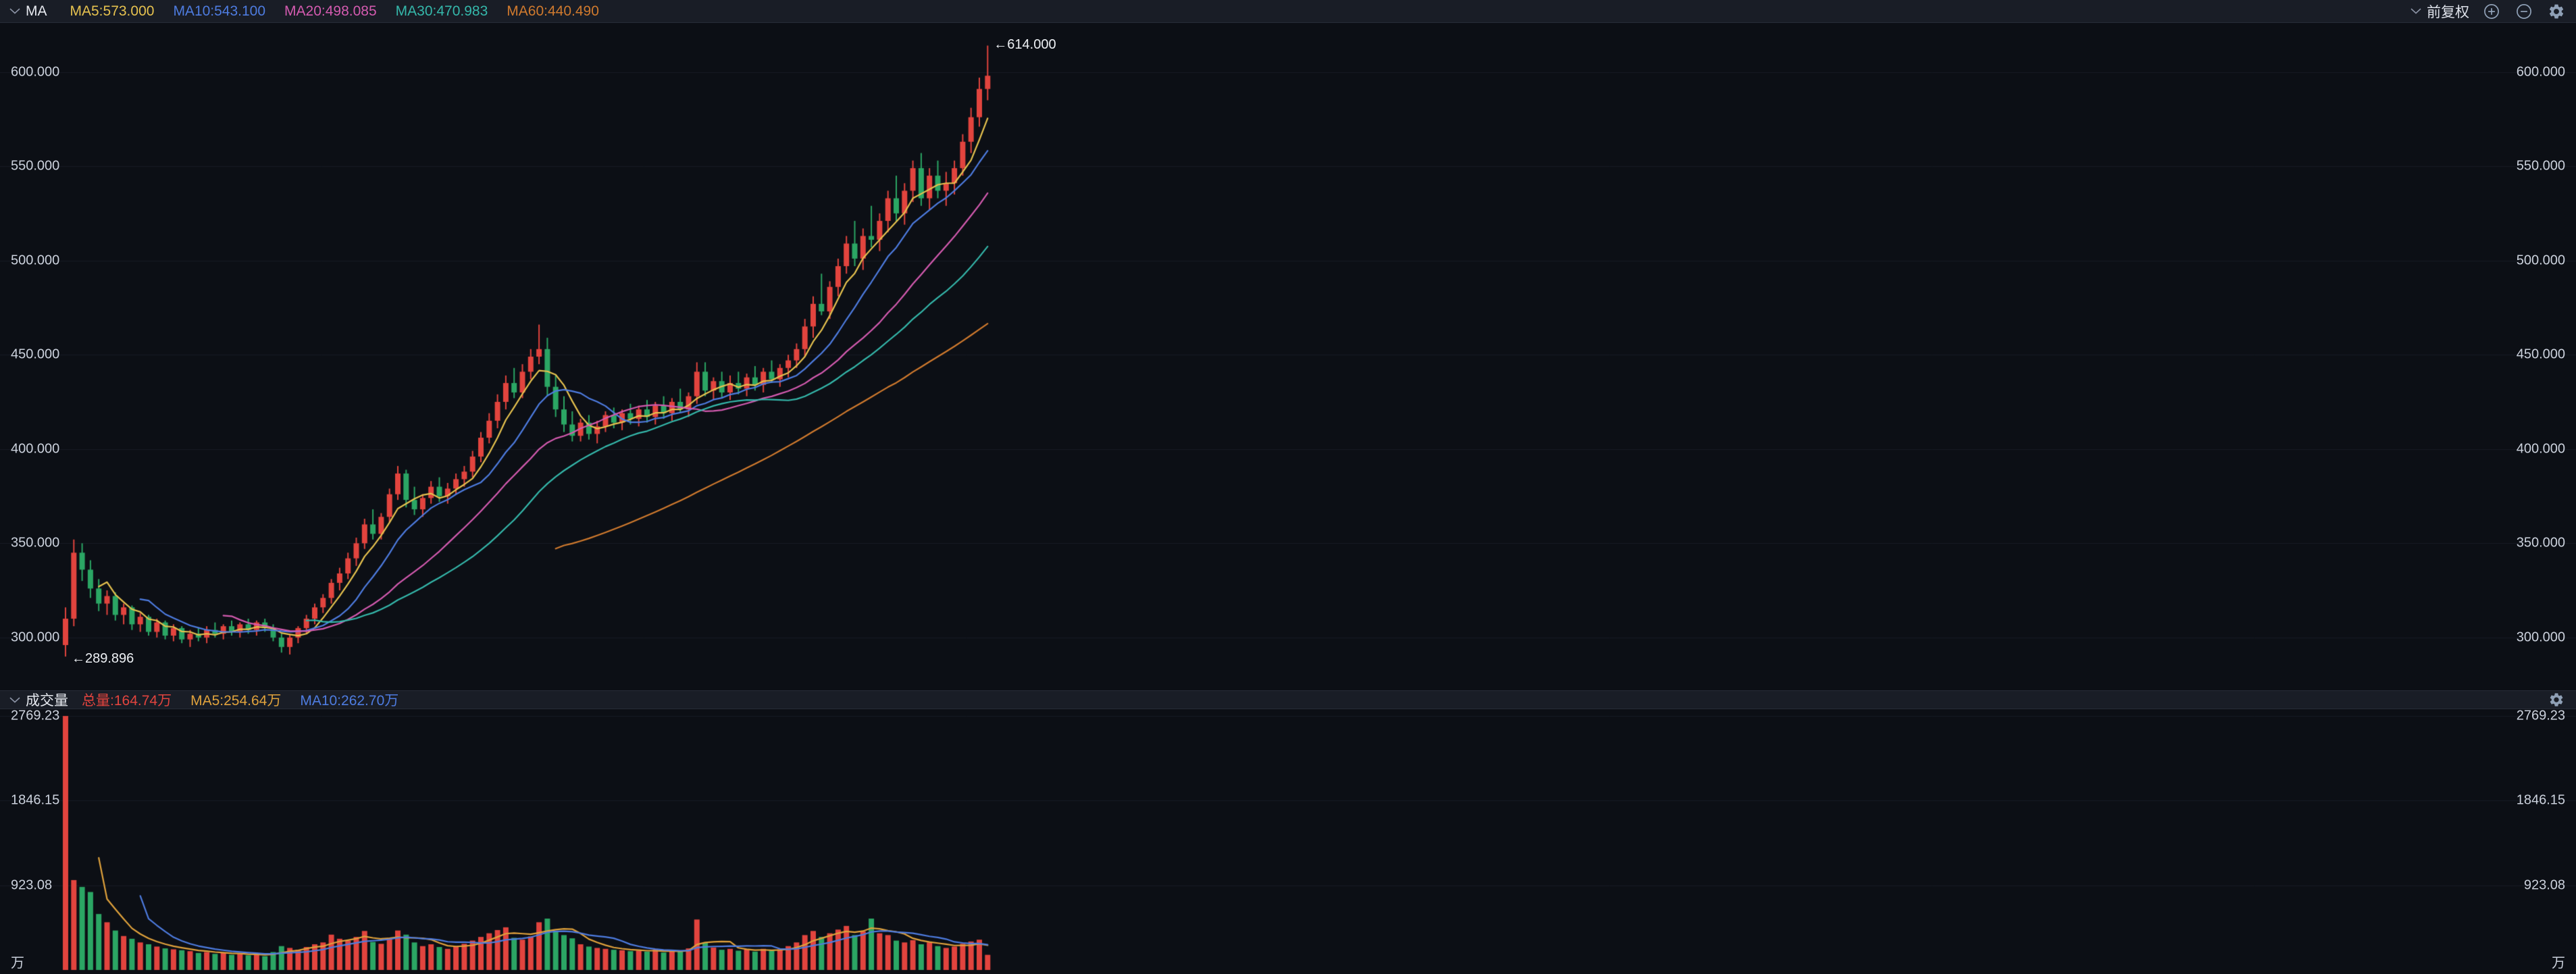  Describe the element at coordinates (553, 11) in the screenshot. I see `ma-value: MA60:440.490` at that location.